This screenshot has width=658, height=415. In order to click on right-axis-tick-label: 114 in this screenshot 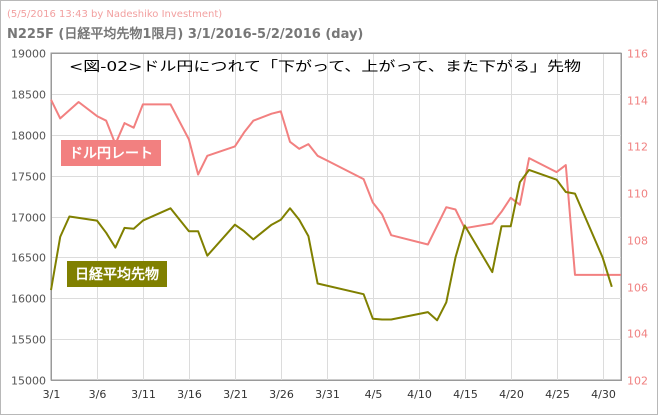, I will do `click(637, 101)`.